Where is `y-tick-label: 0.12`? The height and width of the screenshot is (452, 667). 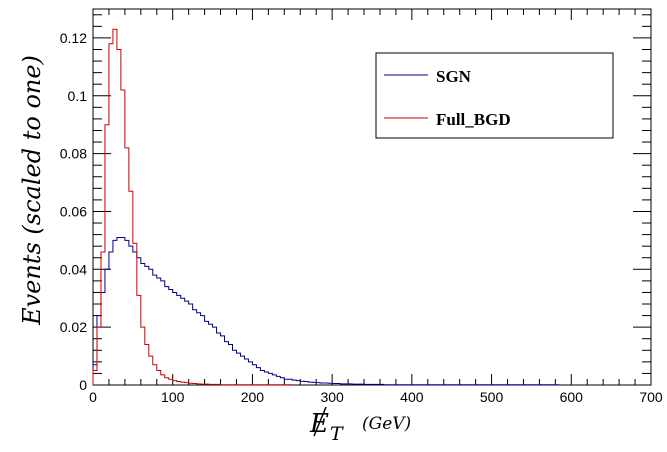
y-tick-label: 0.12 is located at coordinates (73, 38).